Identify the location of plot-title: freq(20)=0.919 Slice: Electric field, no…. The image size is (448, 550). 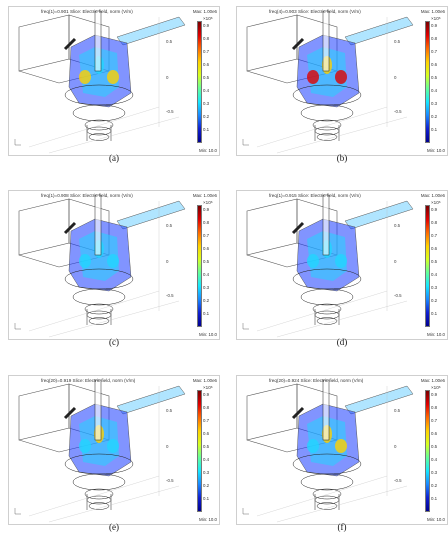
(88, 380).